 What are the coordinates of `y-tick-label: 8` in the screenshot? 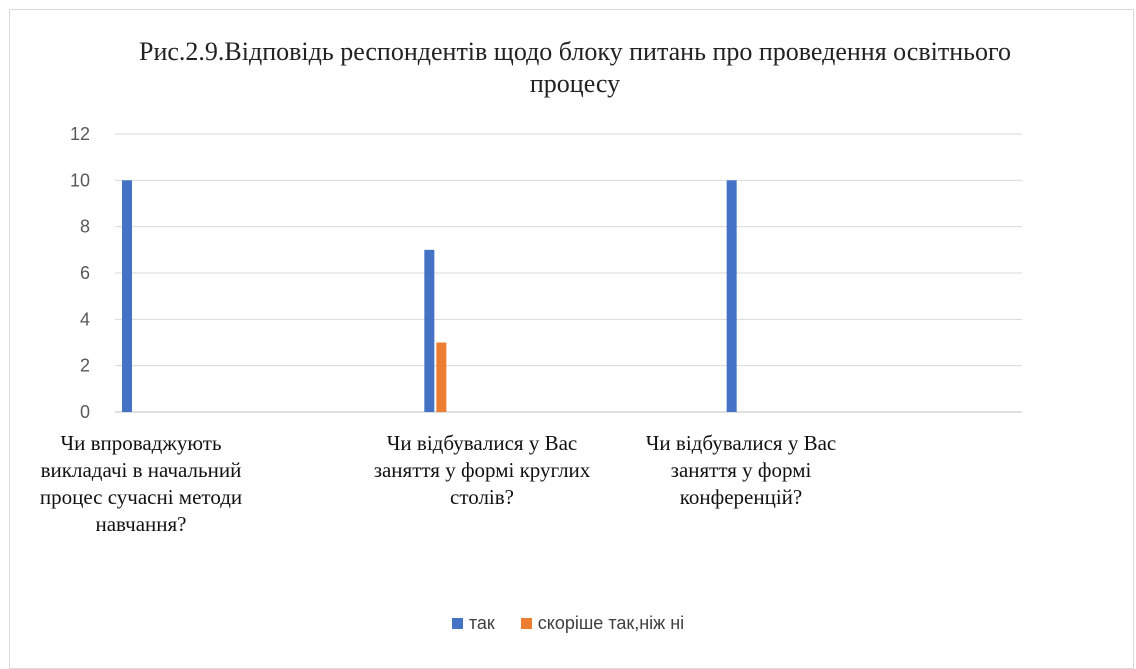 It's located at (85, 227).